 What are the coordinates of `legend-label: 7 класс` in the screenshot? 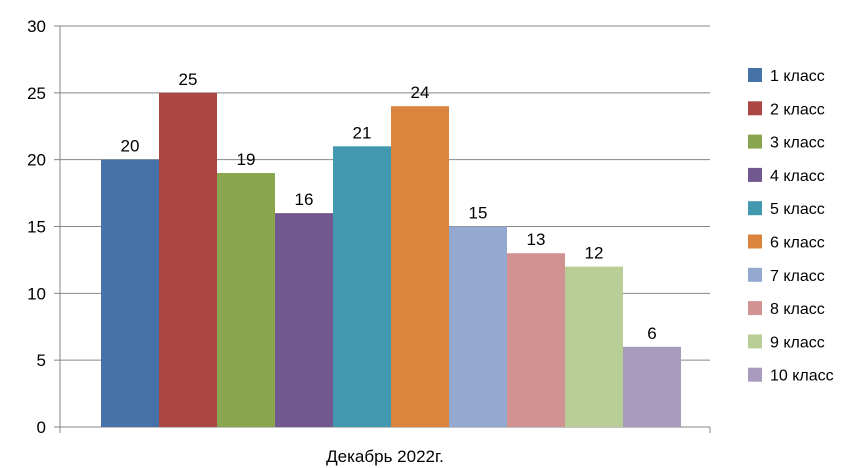 It's located at (797, 276).